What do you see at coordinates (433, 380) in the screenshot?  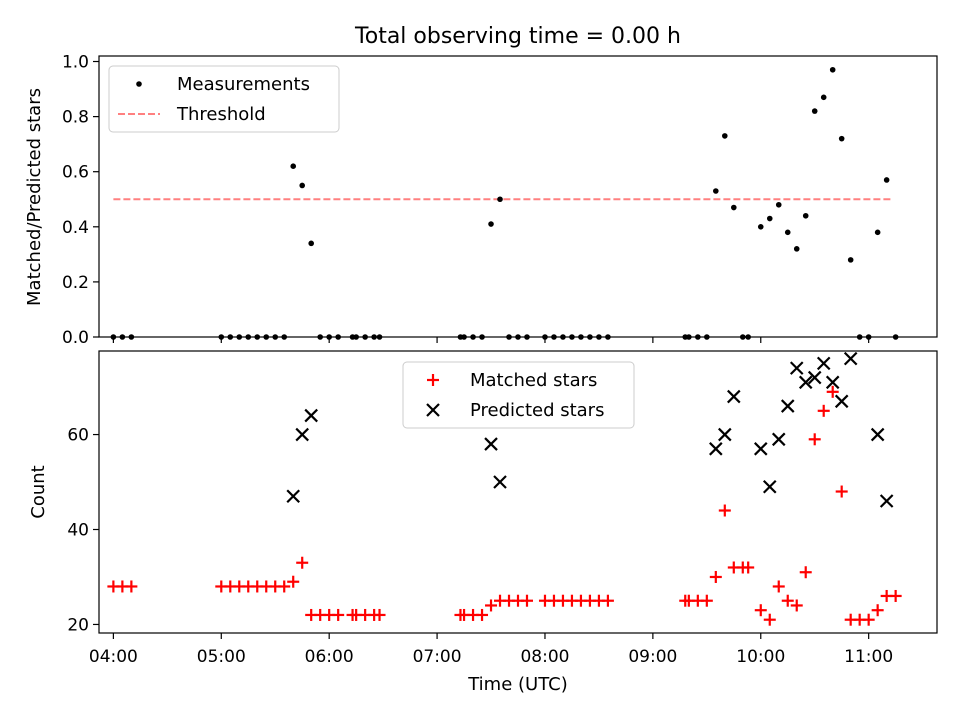 I see `legend-matched-marker` at bounding box center [433, 380].